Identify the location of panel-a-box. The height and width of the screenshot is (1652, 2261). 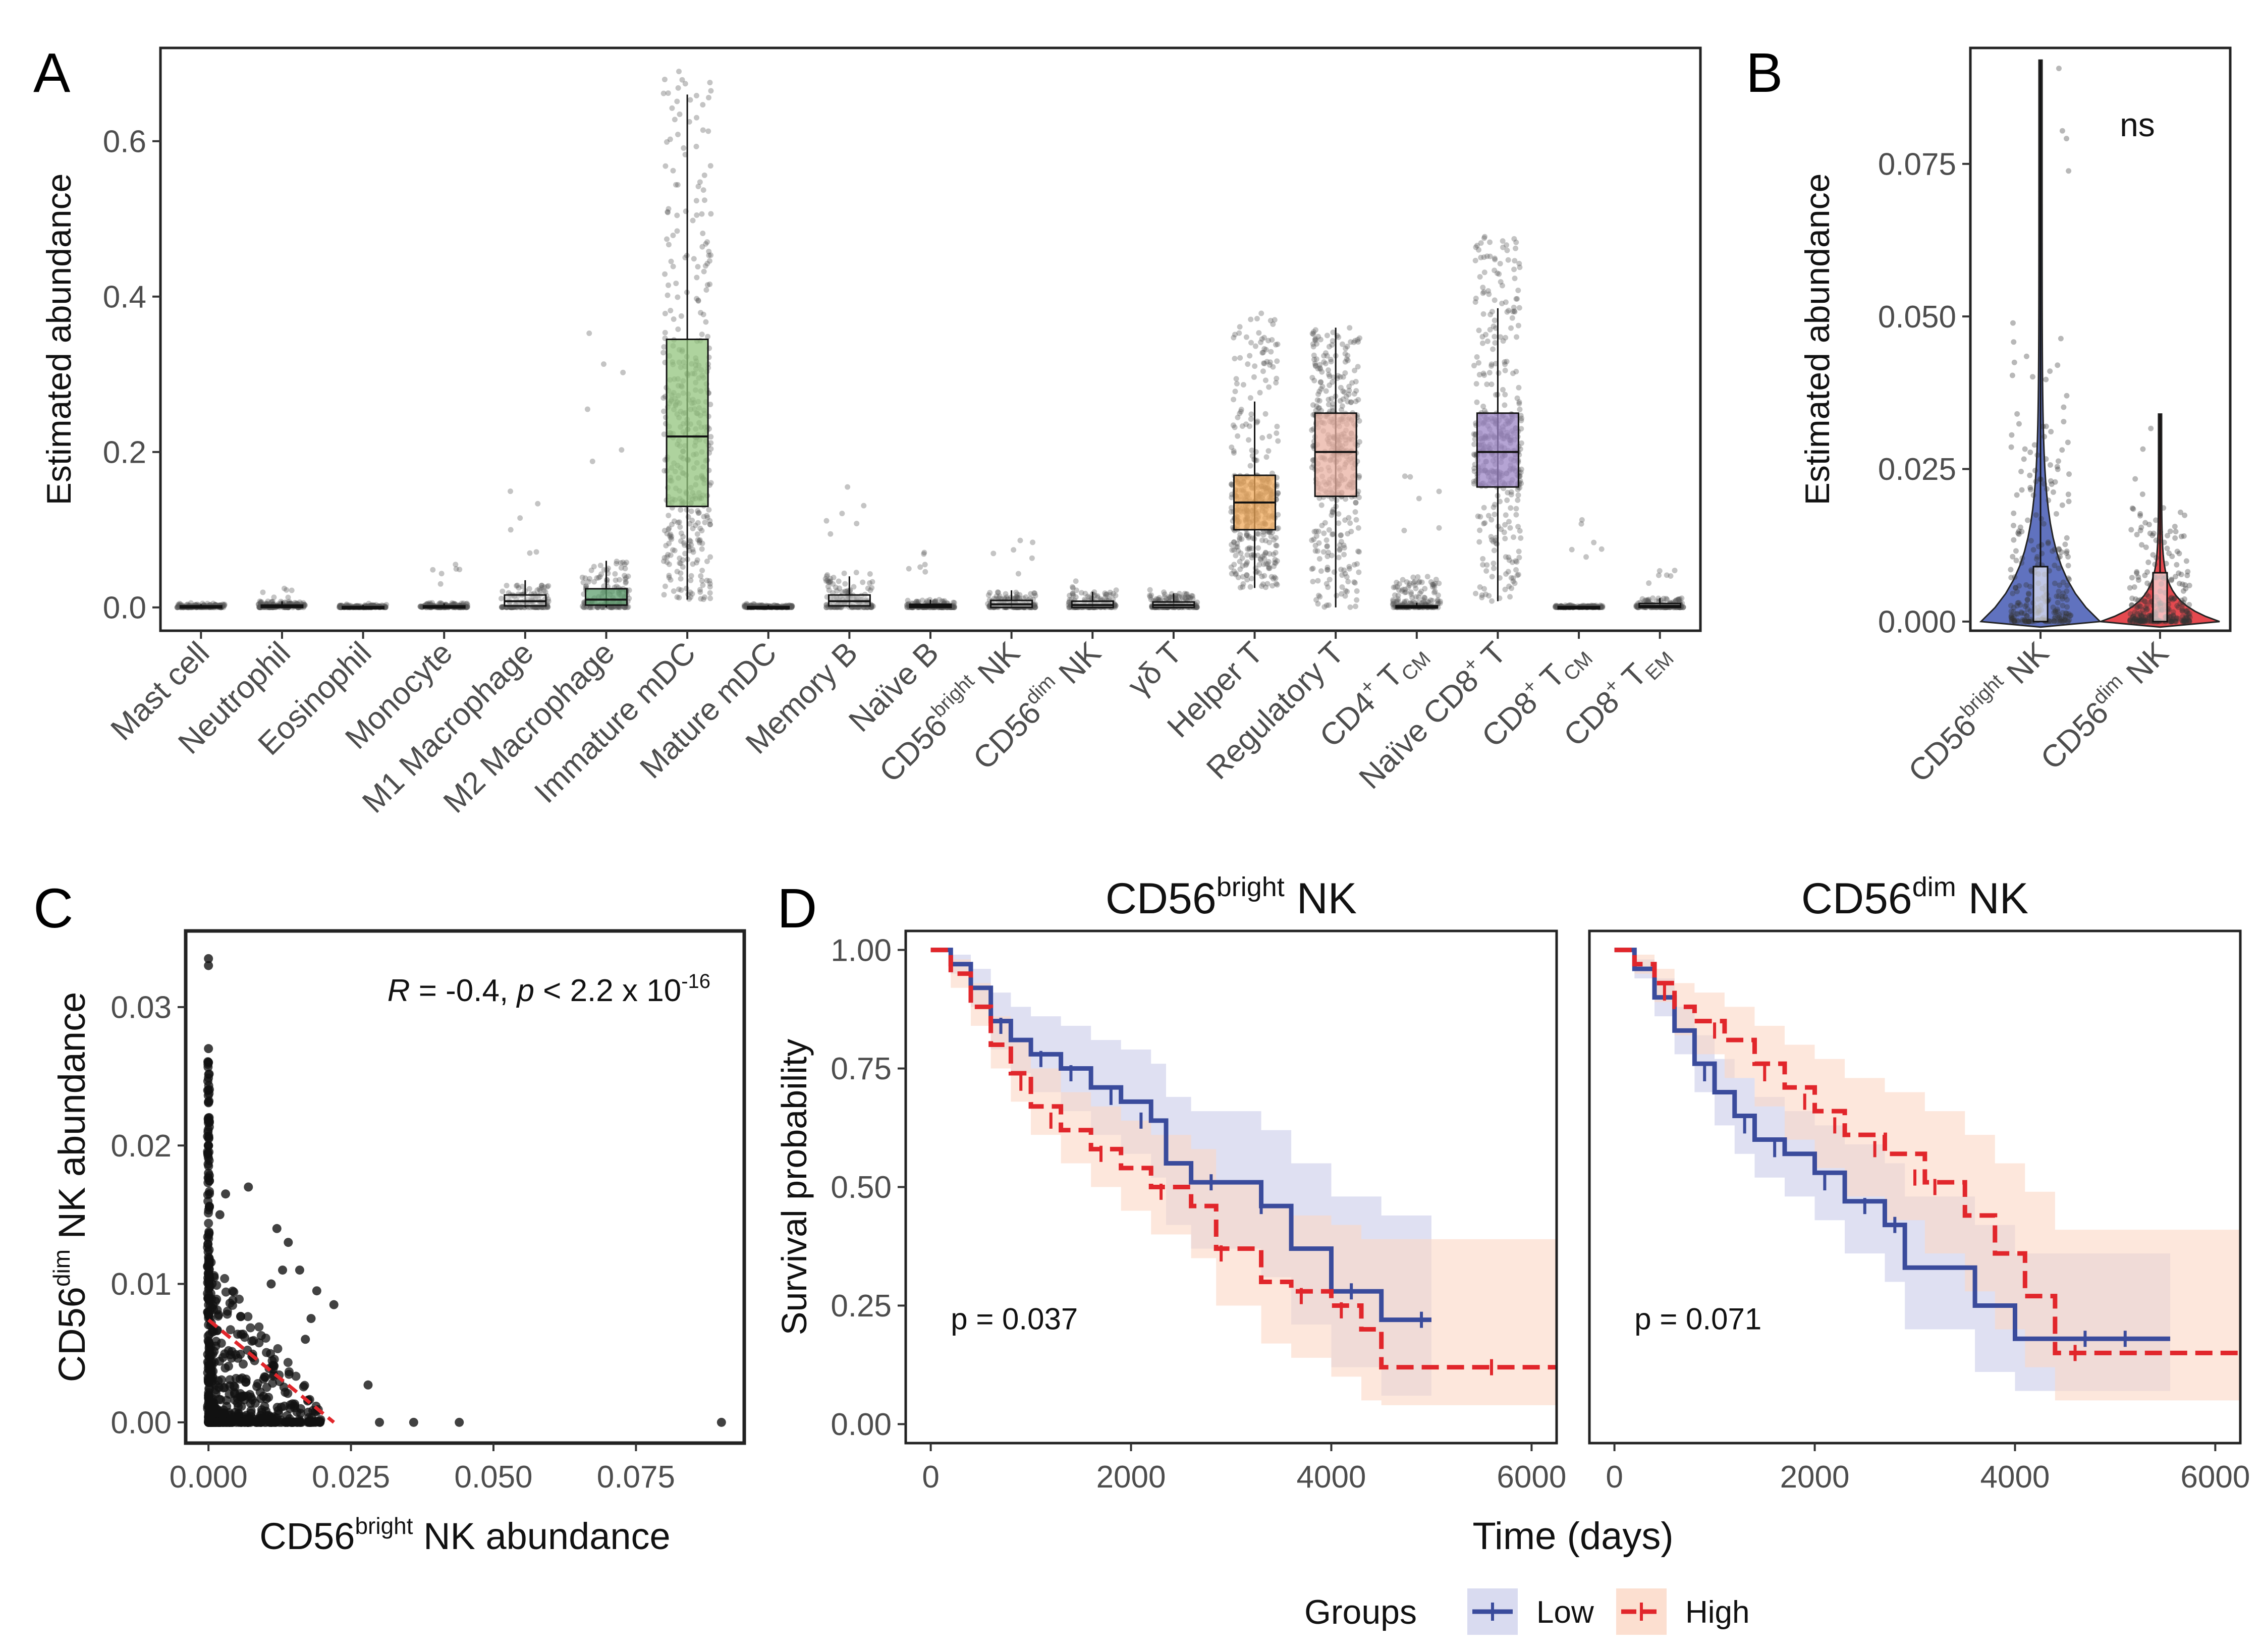
(1335, 455).